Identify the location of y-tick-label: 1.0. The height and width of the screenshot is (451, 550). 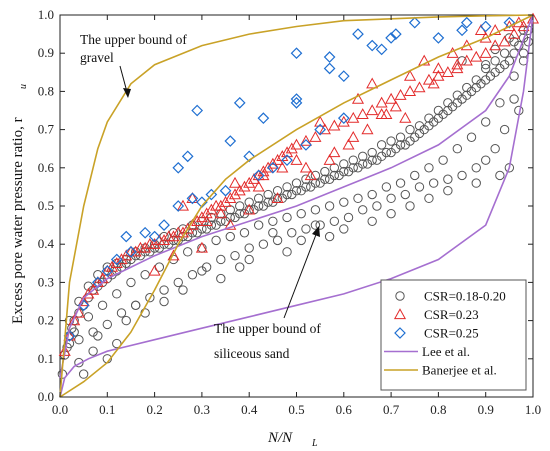
(46, 14).